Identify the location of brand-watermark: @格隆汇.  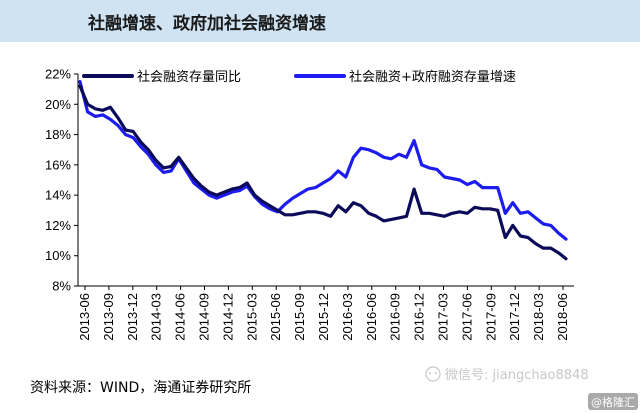
(613, 401).